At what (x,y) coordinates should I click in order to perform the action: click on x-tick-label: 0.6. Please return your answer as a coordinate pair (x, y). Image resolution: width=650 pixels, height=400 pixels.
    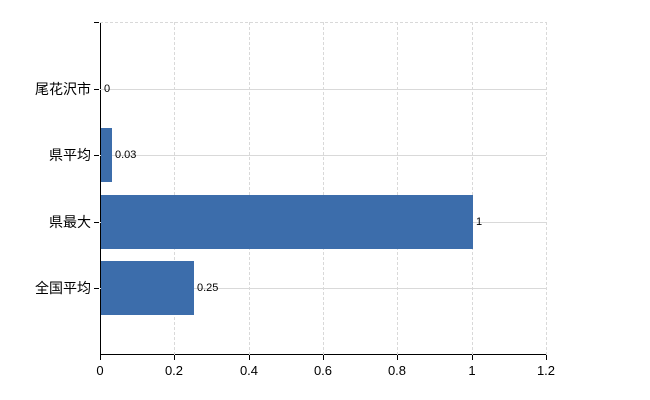
    Looking at the image, I should click on (323, 370).